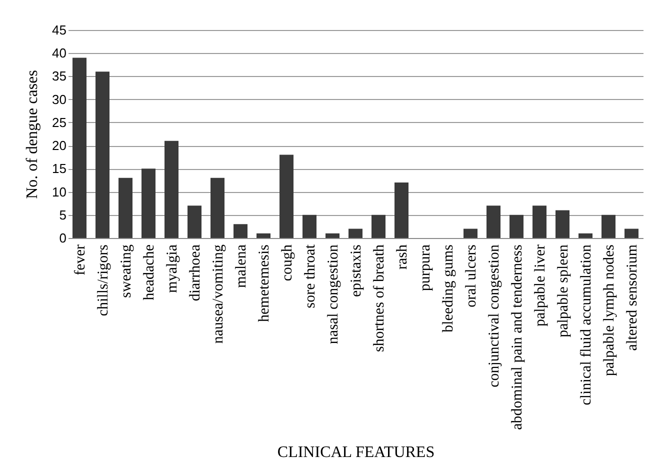 Image resolution: width=645 pixels, height=464 pixels. Describe the element at coordinates (632, 297) in the screenshot. I see `x-tick-label: altered sensorium` at that location.